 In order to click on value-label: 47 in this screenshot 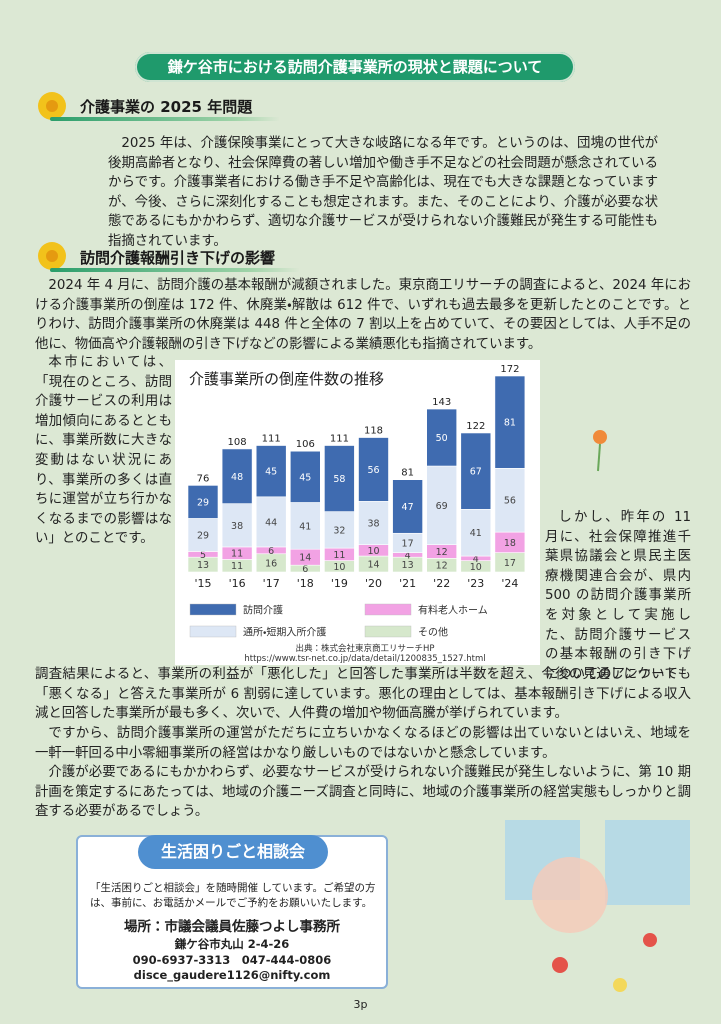, I will do `click(408, 507)`.